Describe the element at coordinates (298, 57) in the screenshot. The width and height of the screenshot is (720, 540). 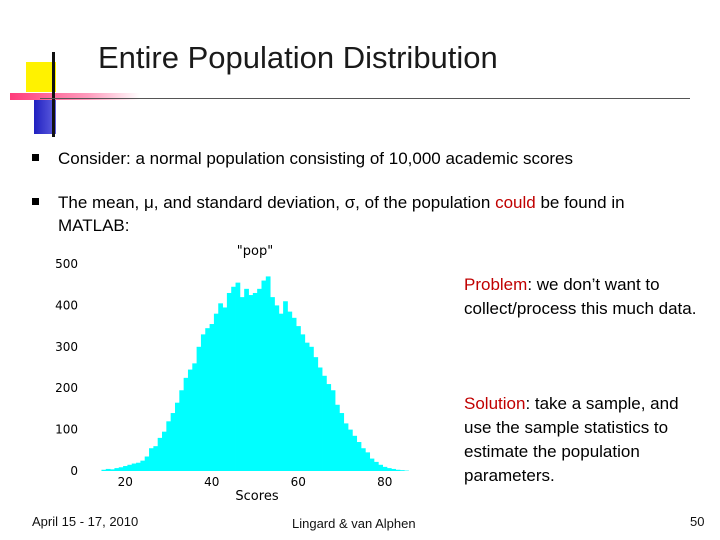
I see `slide-title: Entire Population Distribution` at that location.